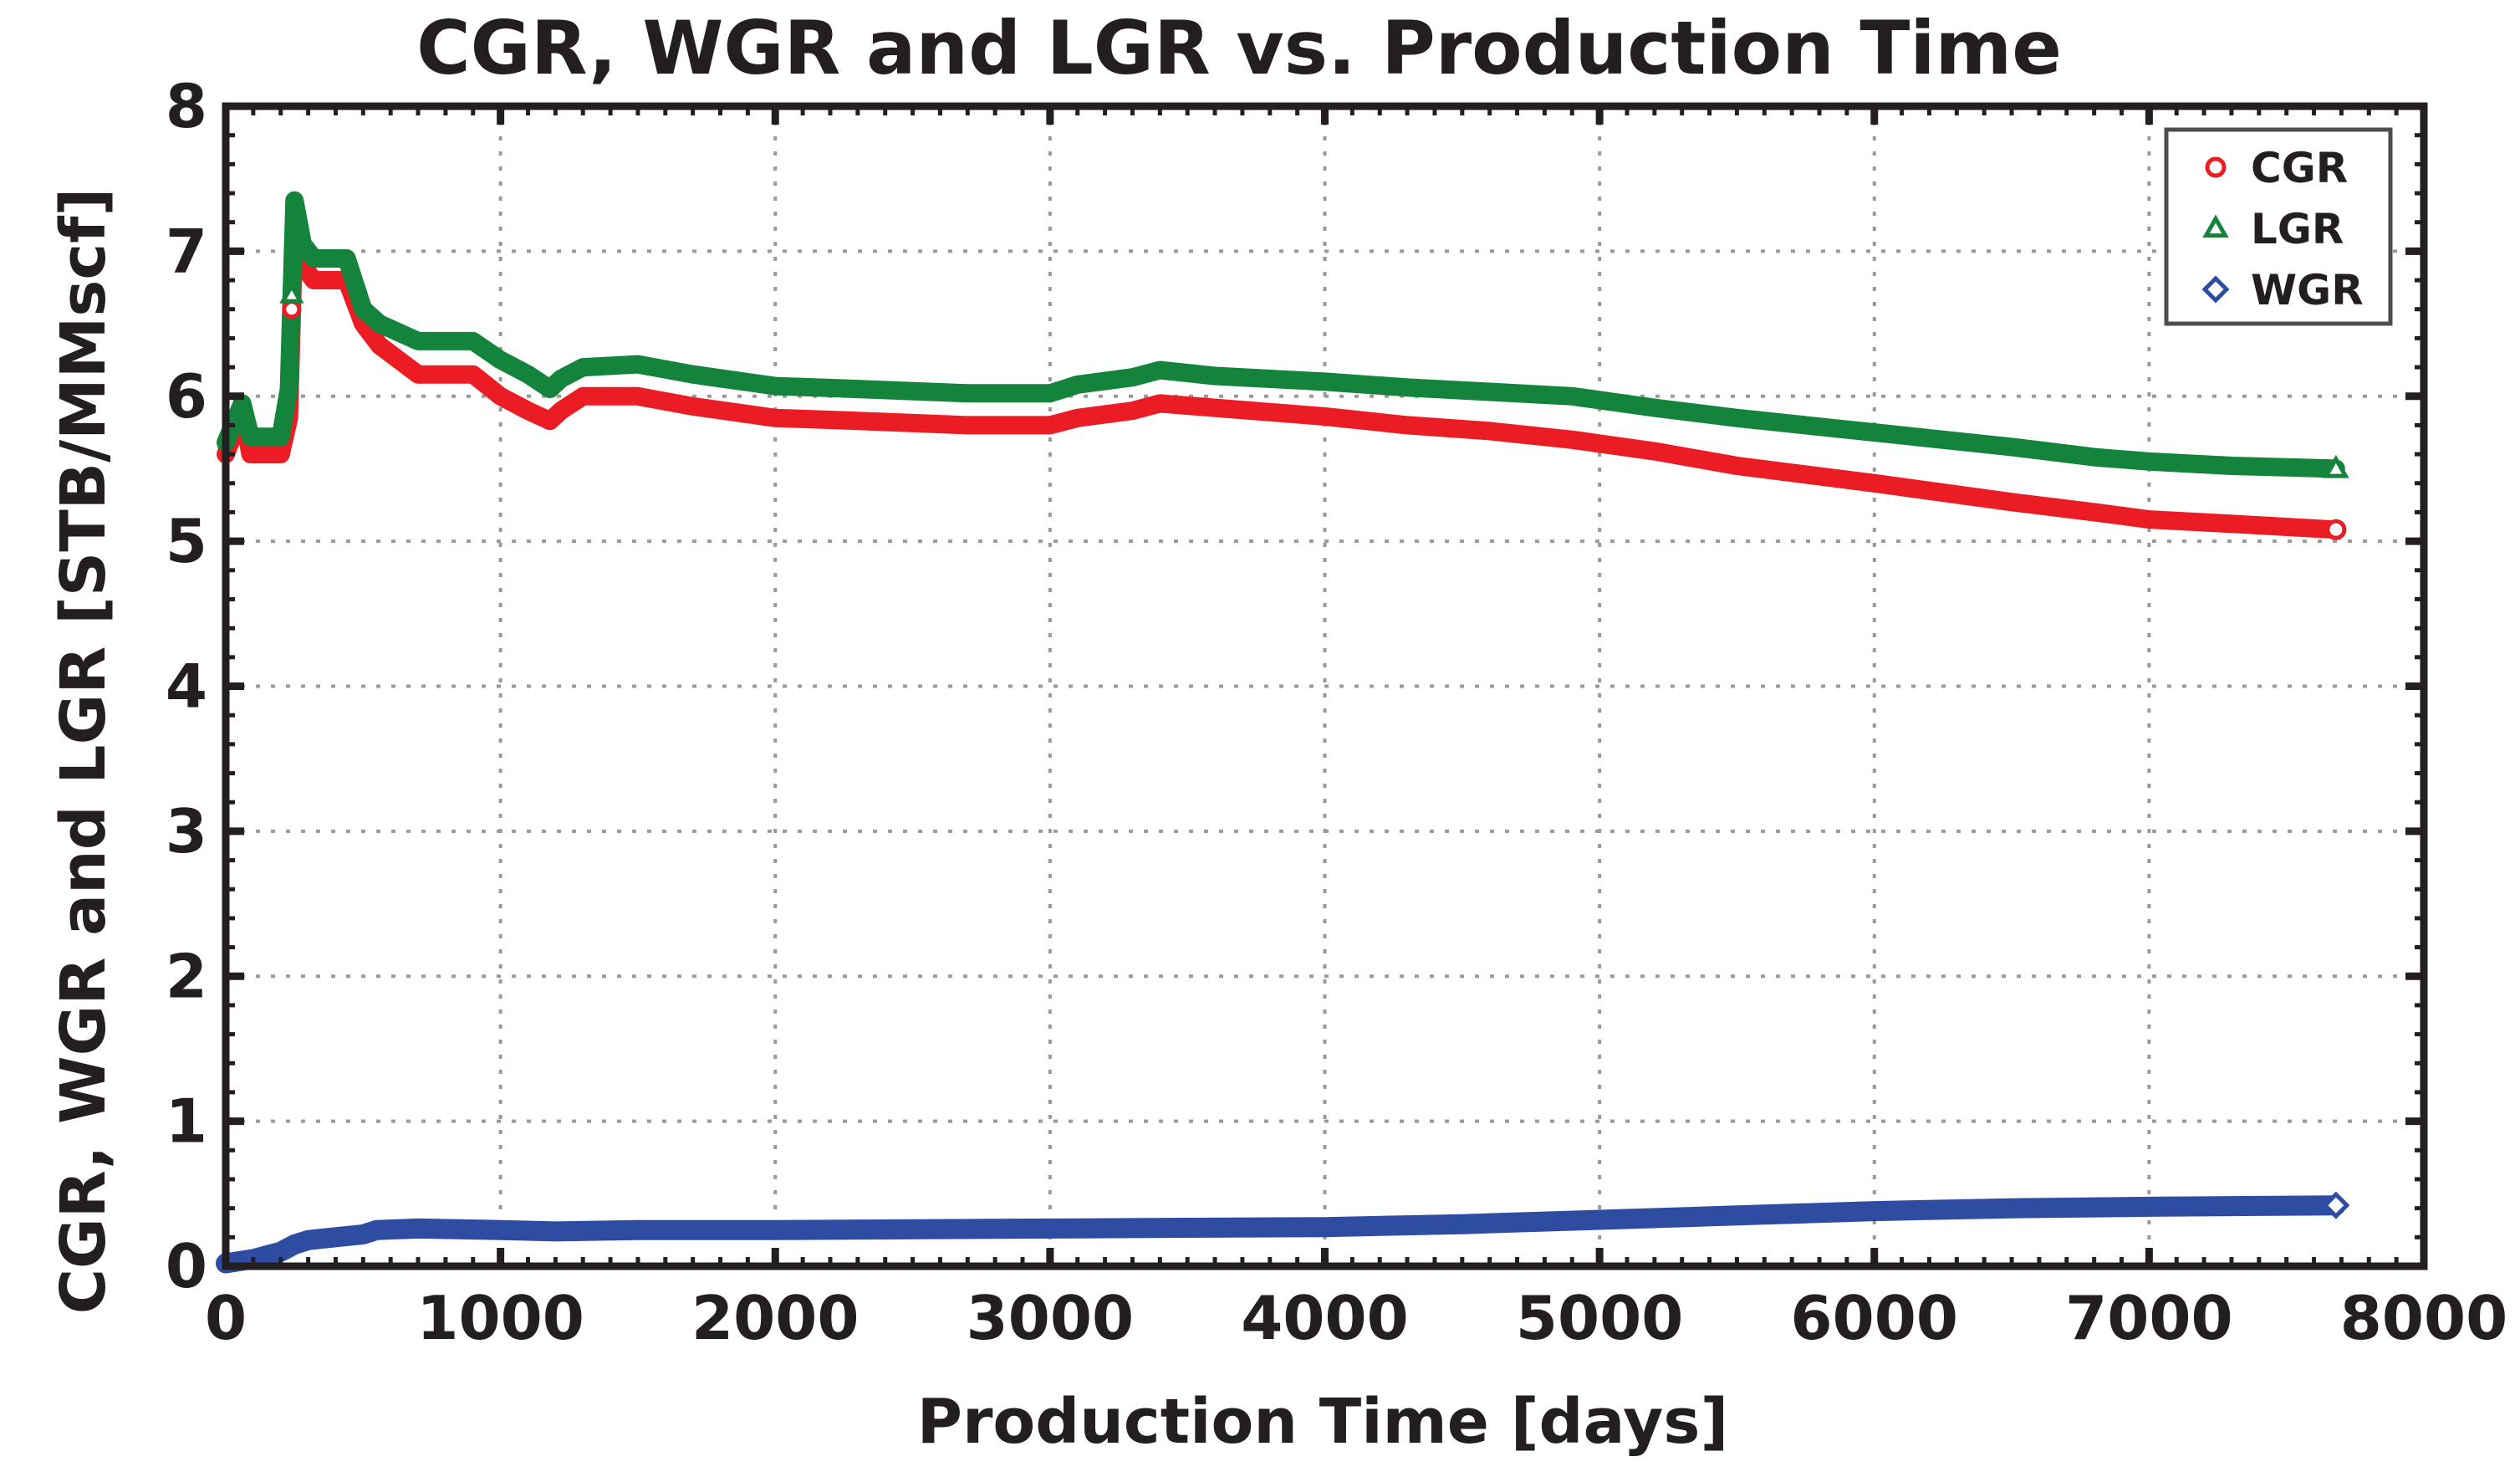 This screenshot has height=1477, width=2520. Describe the element at coordinates (1323, 1422) in the screenshot. I see `x-axis-label: Production Time [days]` at that location.